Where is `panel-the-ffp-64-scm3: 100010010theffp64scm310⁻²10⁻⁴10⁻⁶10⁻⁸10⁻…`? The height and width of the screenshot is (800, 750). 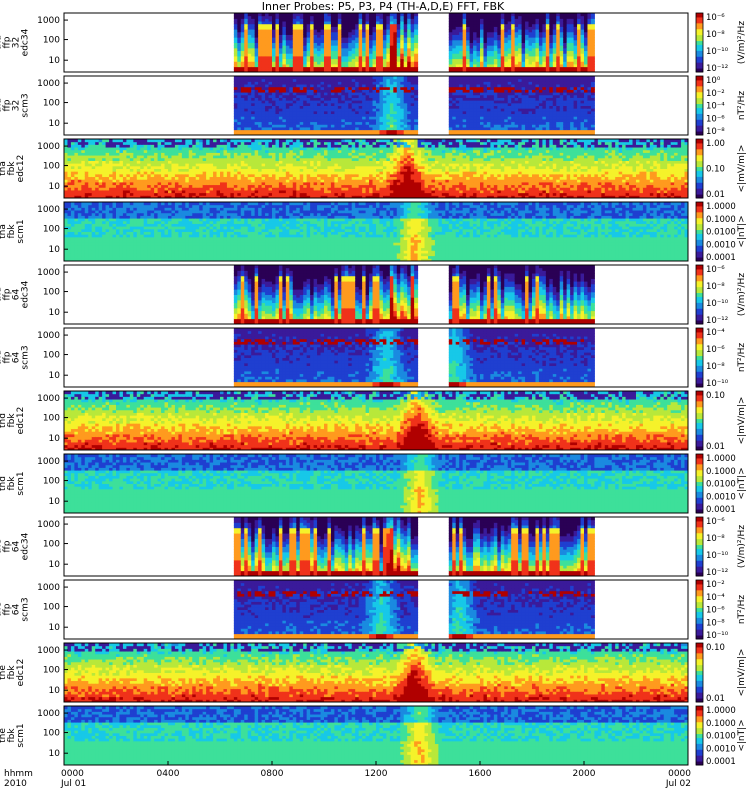 panel-the-ffp-64-scm3: 100010010theffp64scm310⁻²10⁻⁴10⁻⁶10⁻⁸10⁻… is located at coordinates (373, 610).